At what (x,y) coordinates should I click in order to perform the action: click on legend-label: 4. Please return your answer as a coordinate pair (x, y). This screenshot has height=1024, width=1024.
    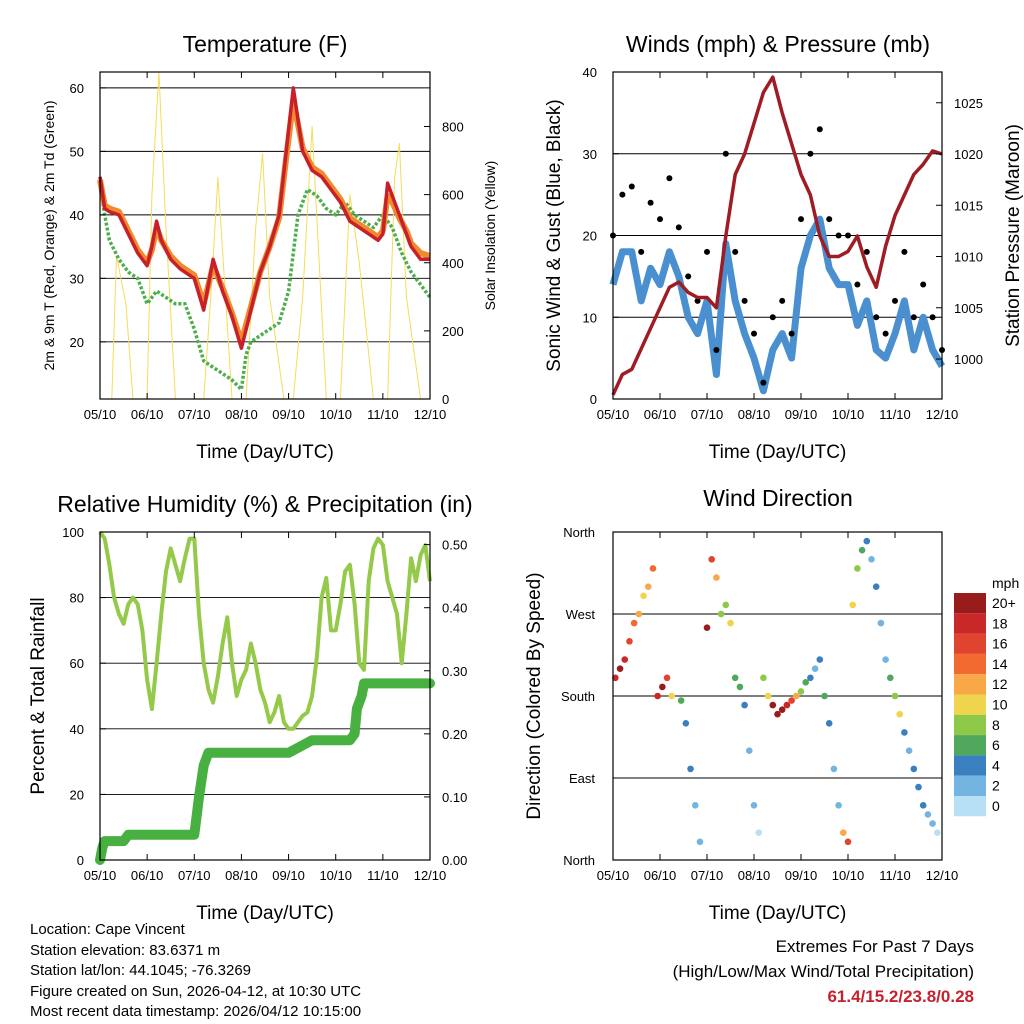
    Looking at the image, I should click on (996, 765).